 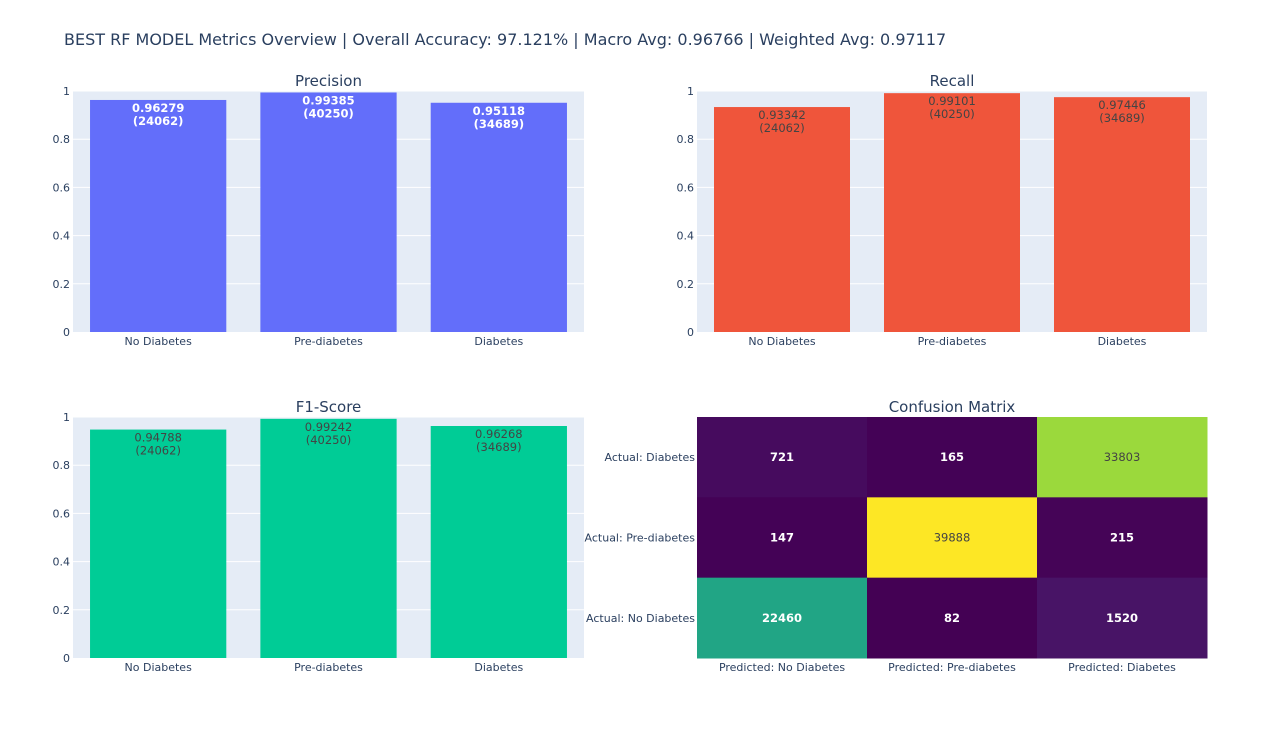 What do you see at coordinates (328, 106) in the screenshot?
I see `bar-data-label: 0.99385 (40250)` at bounding box center [328, 106].